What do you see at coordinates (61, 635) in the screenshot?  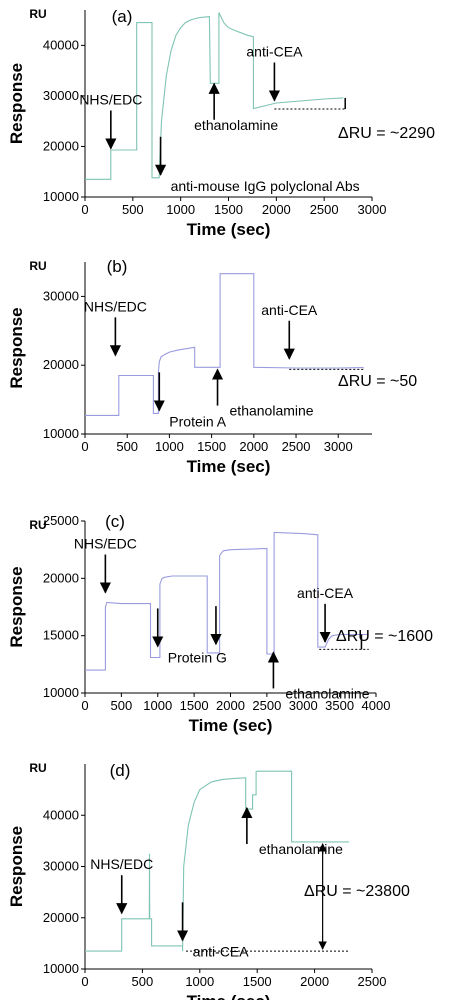 I see `y-tick-label: 15000` at bounding box center [61, 635].